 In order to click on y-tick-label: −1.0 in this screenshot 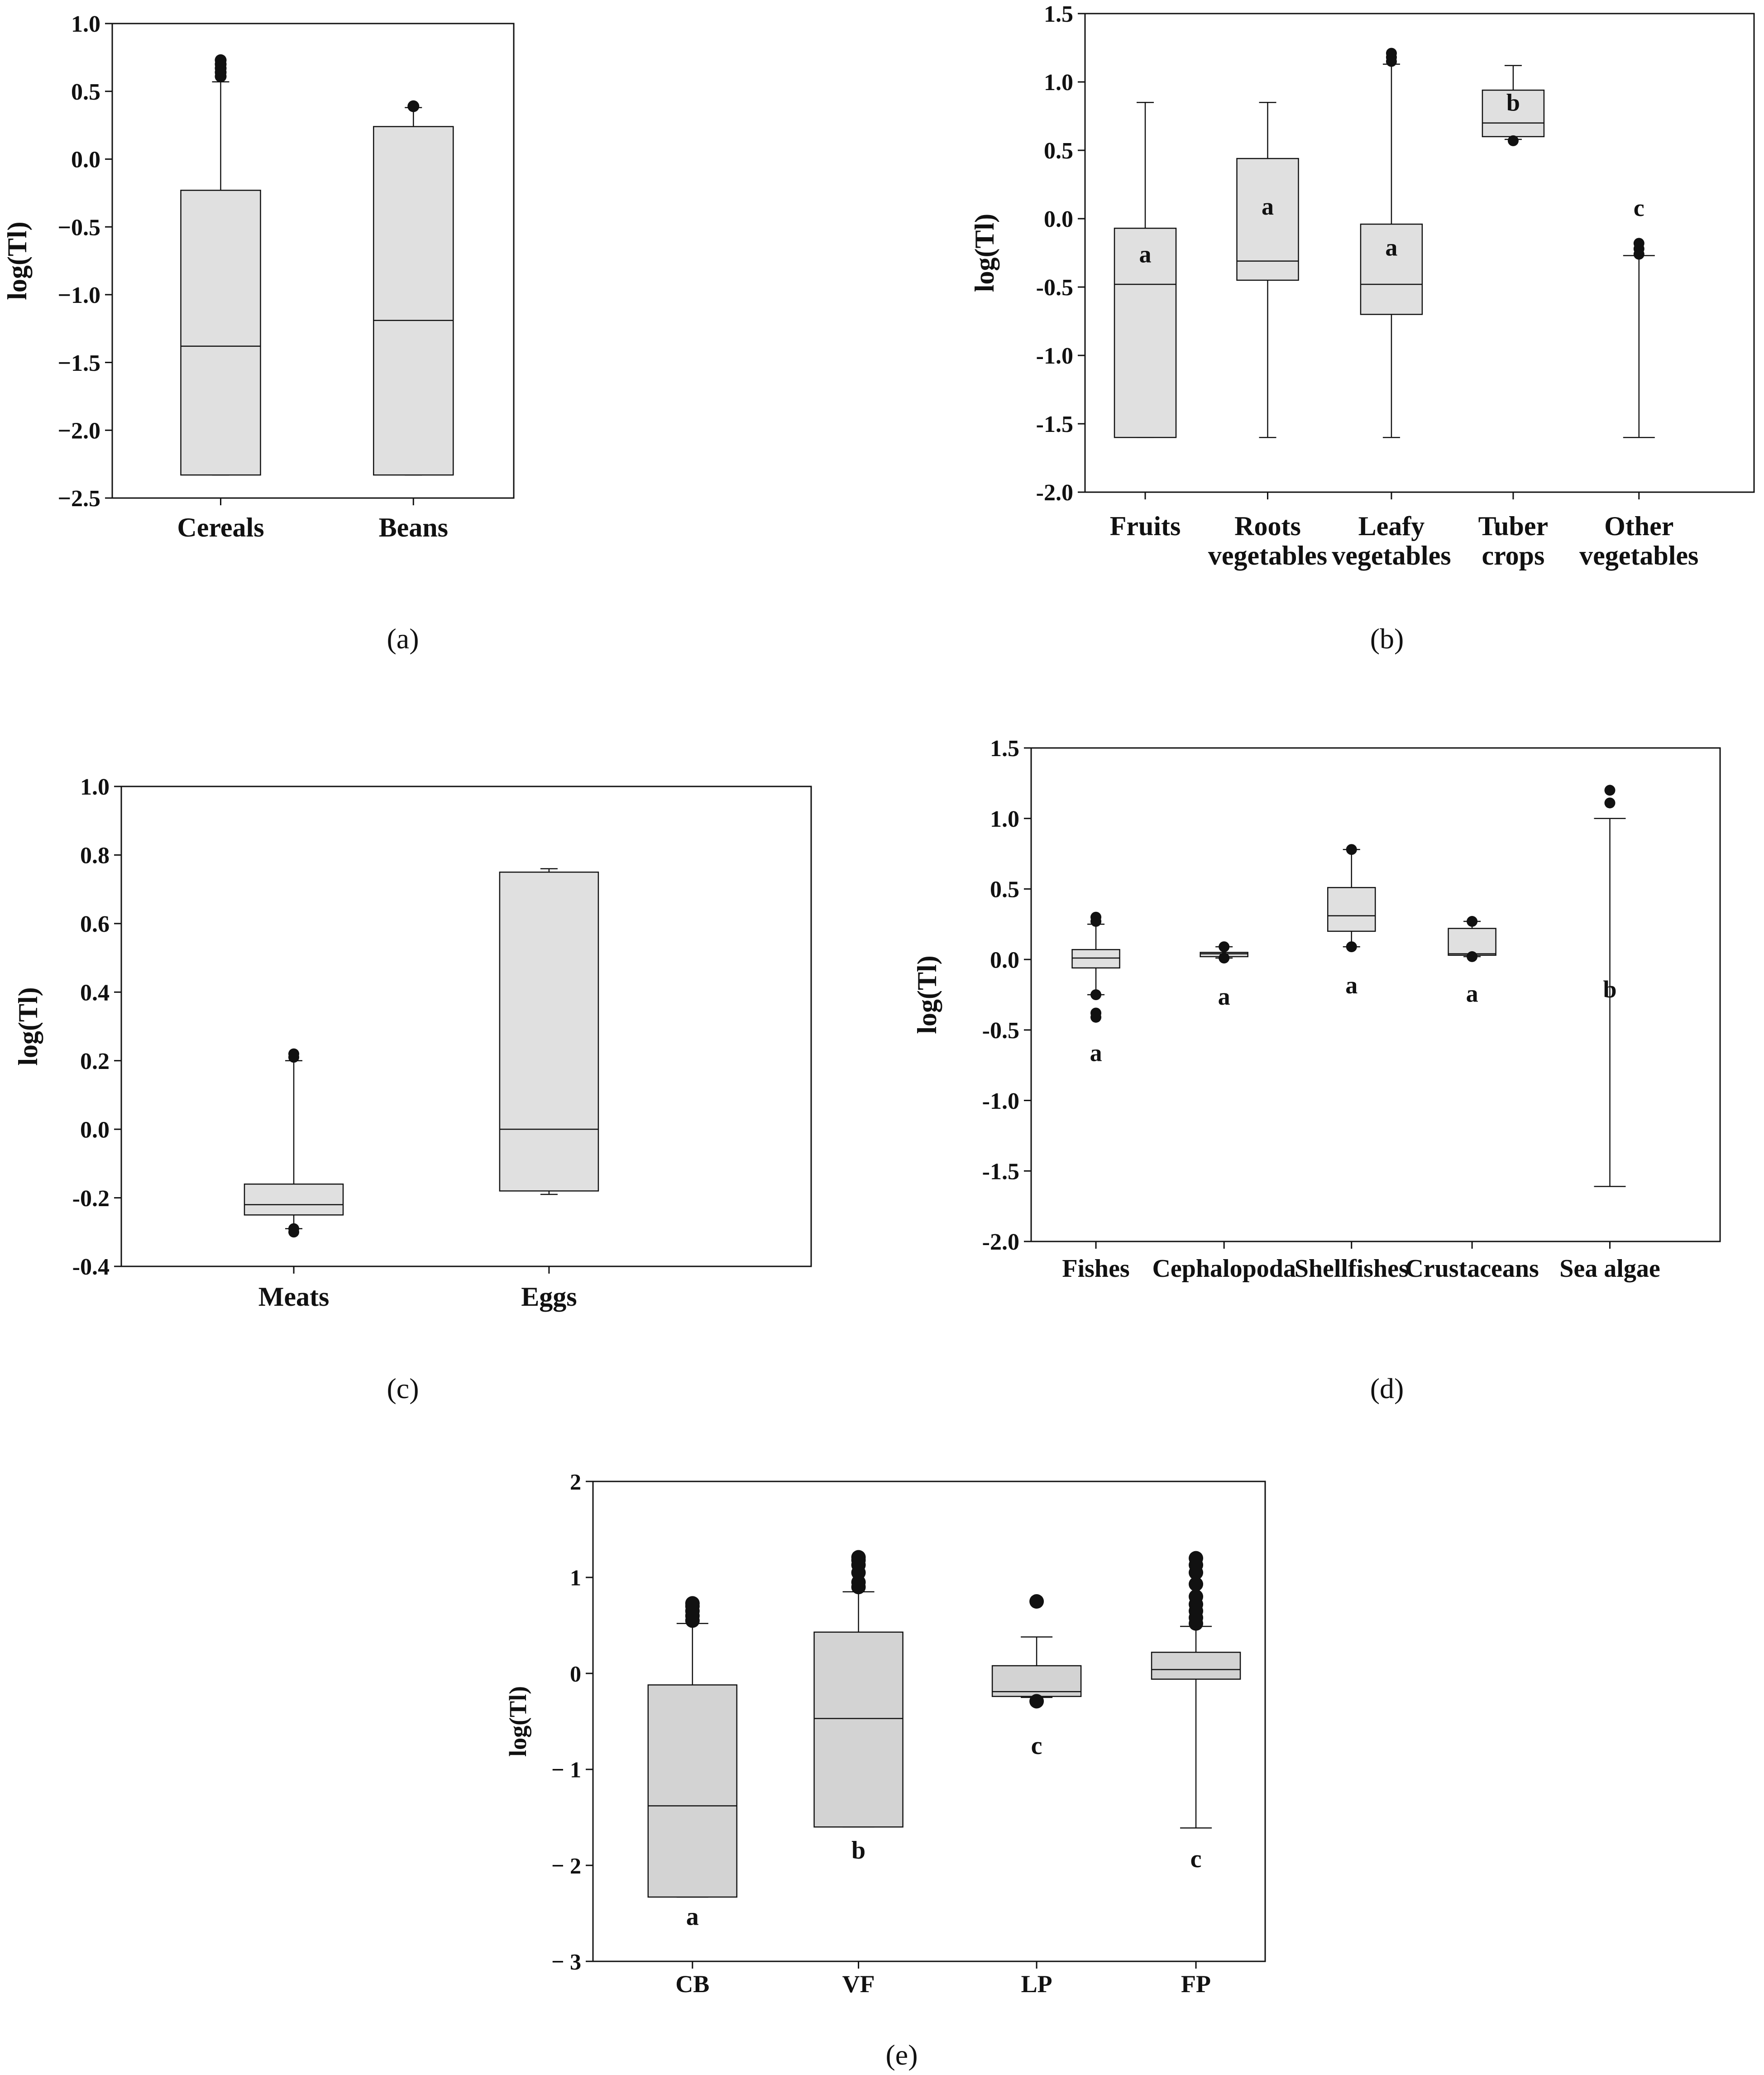, I will do `click(78, 295)`.